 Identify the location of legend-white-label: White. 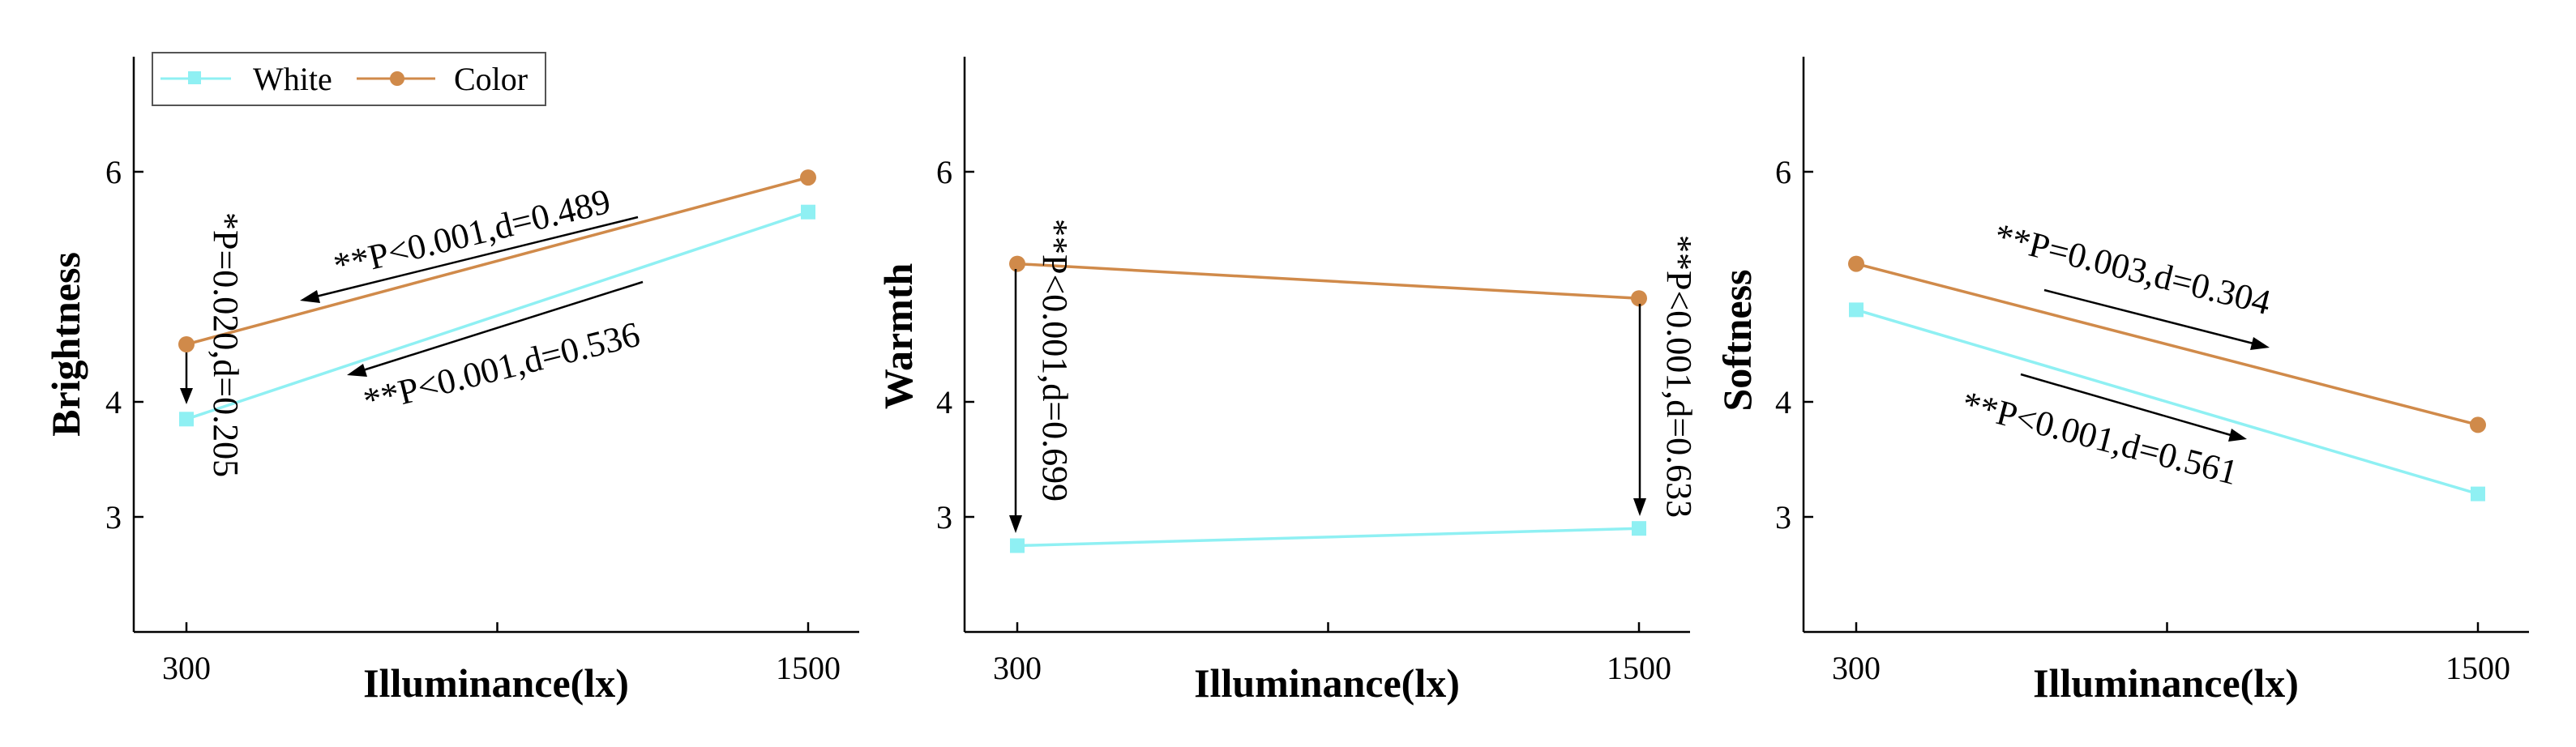
(292, 79).